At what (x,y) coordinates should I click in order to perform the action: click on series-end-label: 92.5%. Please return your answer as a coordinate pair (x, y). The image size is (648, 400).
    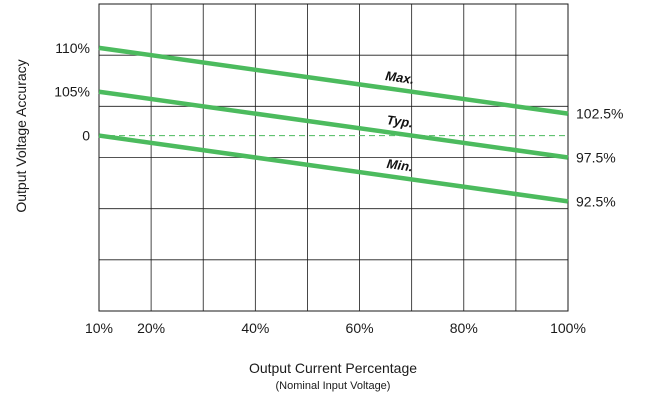
    Looking at the image, I should click on (596, 201).